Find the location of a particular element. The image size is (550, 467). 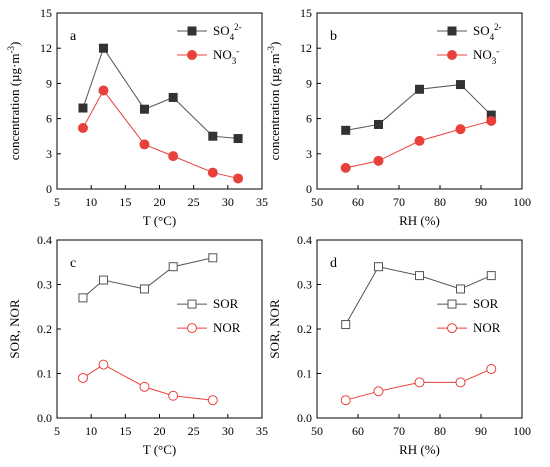

y-tick-label: 0.2 is located at coordinates (44, 329).